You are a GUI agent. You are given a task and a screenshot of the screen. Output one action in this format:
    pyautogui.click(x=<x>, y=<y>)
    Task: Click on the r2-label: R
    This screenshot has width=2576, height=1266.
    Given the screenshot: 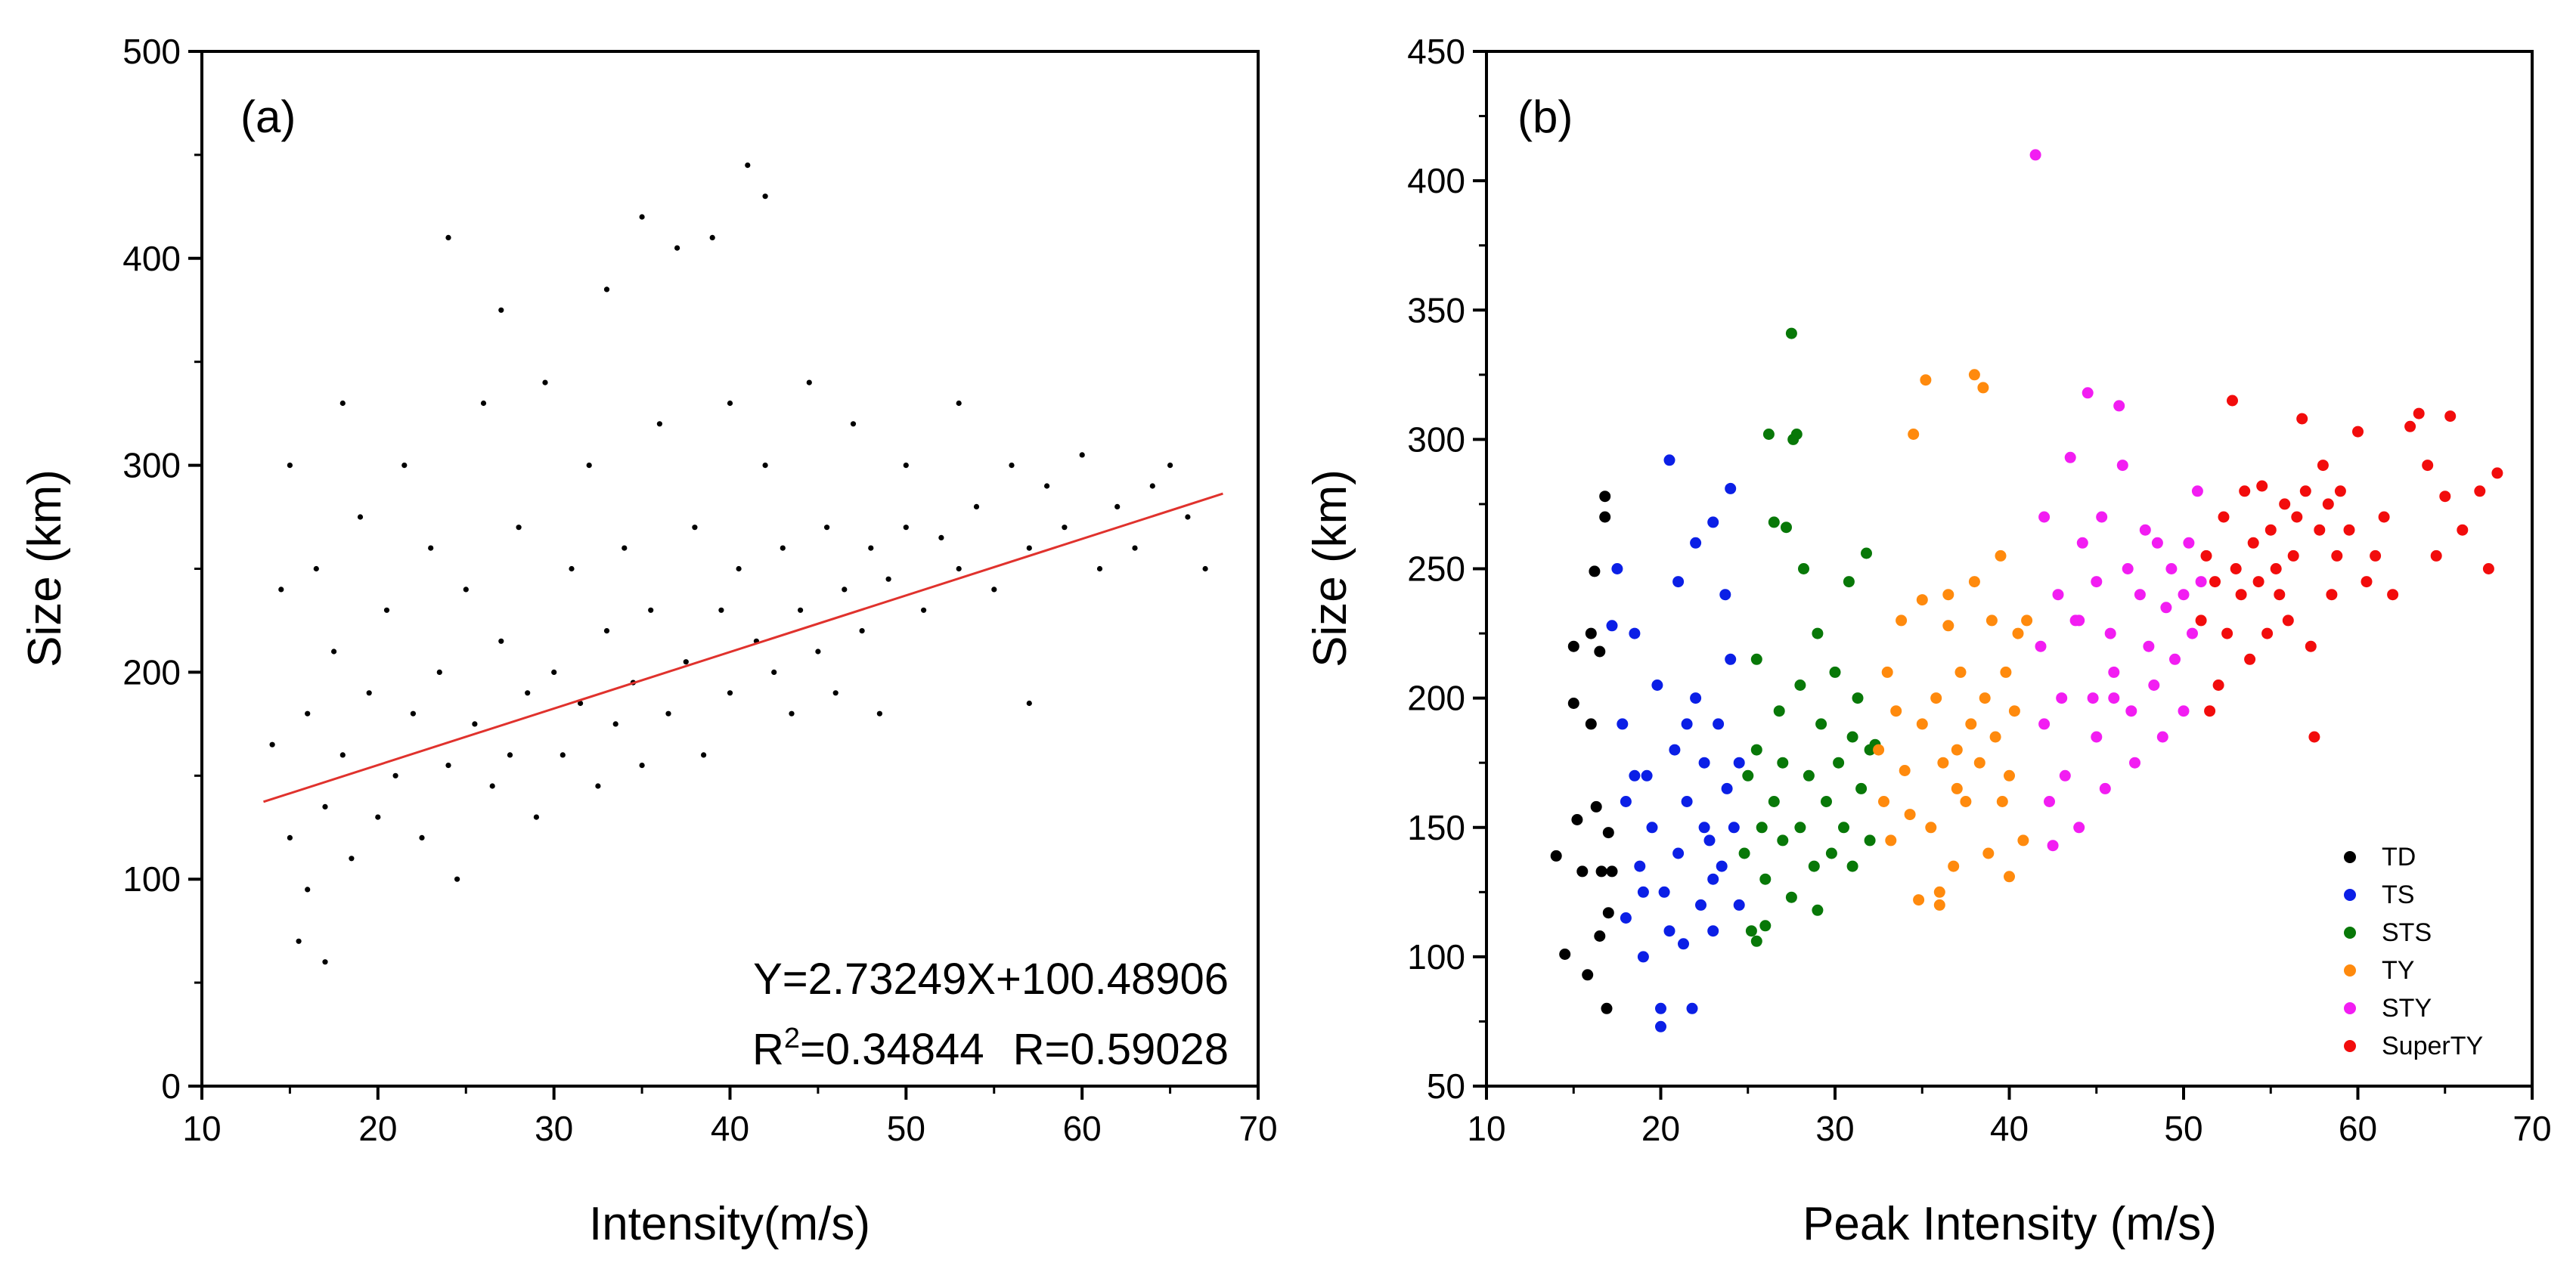 What is the action you would take?
    pyautogui.click(x=768, y=1049)
    